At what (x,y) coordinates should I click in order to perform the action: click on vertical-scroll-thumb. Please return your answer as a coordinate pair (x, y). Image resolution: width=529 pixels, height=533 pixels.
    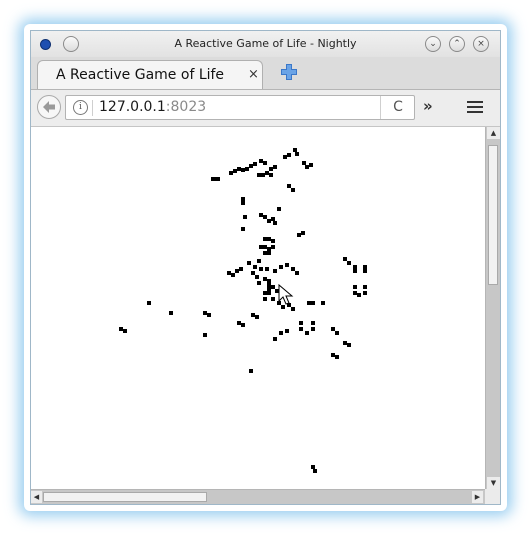
    Looking at the image, I should click on (493, 215).